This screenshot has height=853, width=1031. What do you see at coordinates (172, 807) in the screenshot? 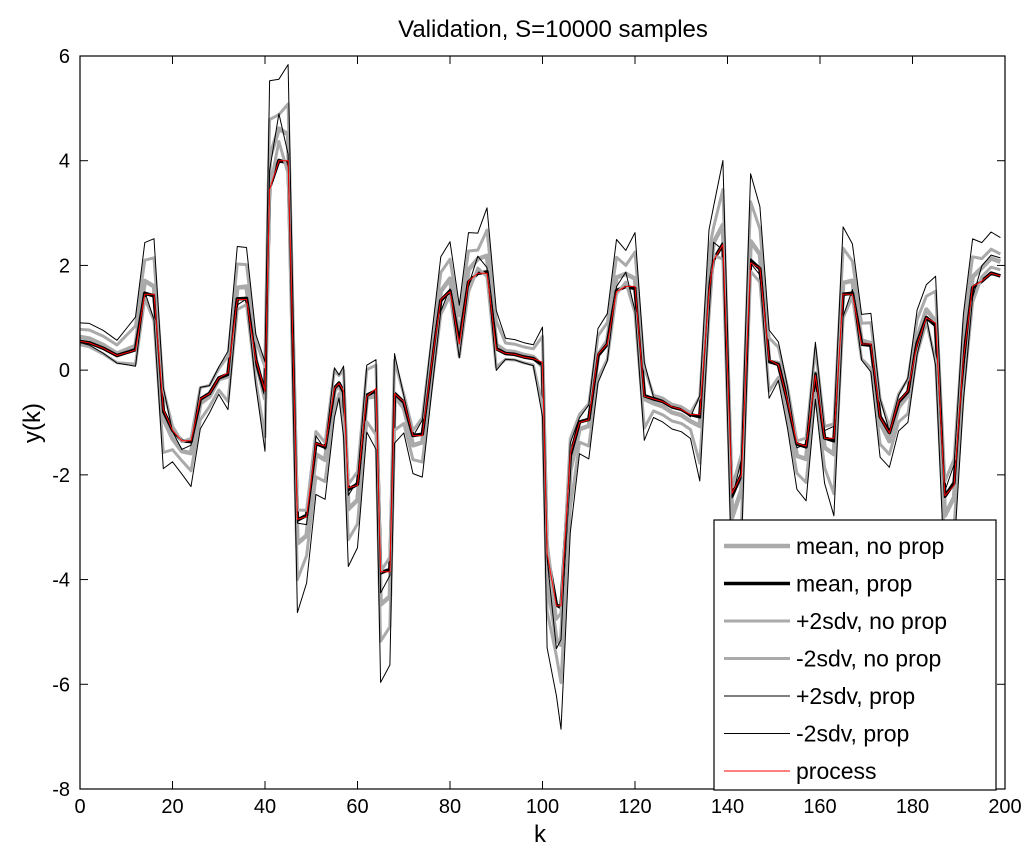
I see `x-tick-label: 20` at bounding box center [172, 807].